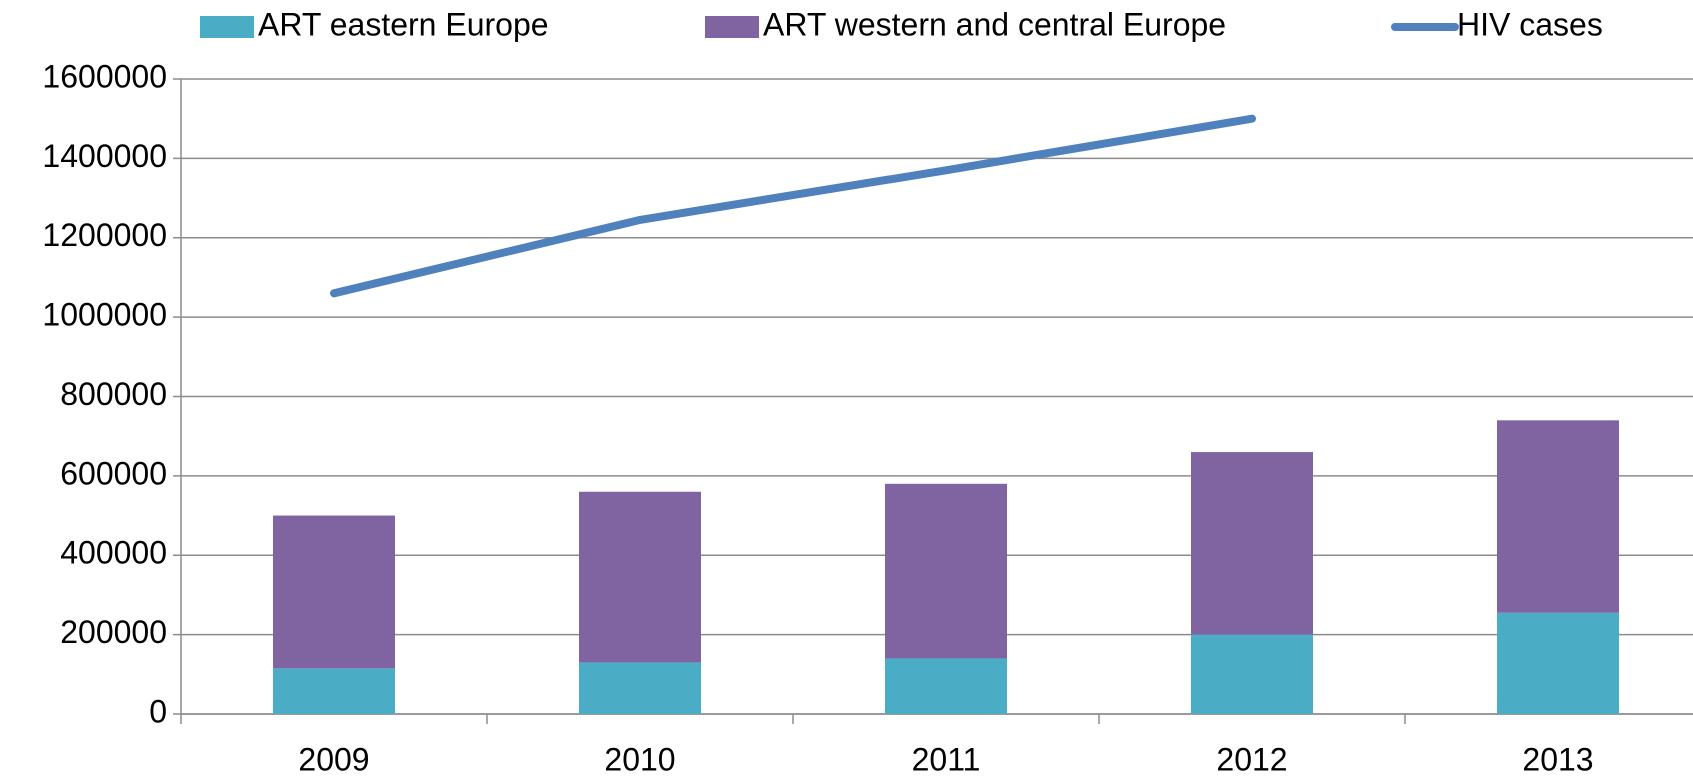  What do you see at coordinates (104, 315) in the screenshot?
I see `y-tick-label: 1000000` at bounding box center [104, 315].